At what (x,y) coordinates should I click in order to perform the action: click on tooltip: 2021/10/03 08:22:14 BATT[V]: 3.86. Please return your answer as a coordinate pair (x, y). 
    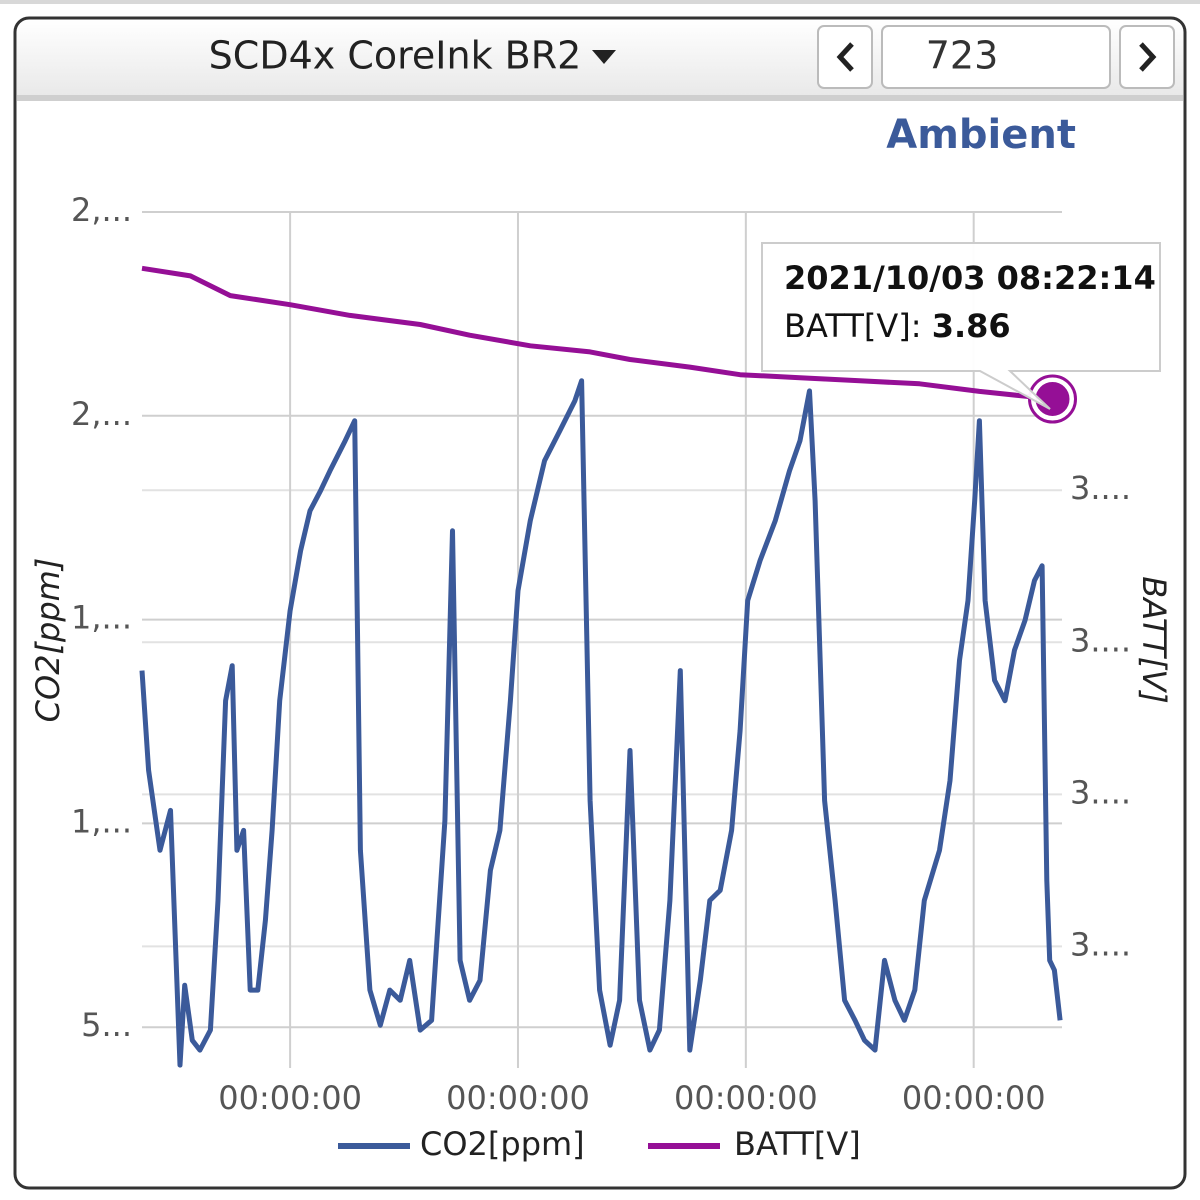
    Looking at the image, I should click on (961, 326).